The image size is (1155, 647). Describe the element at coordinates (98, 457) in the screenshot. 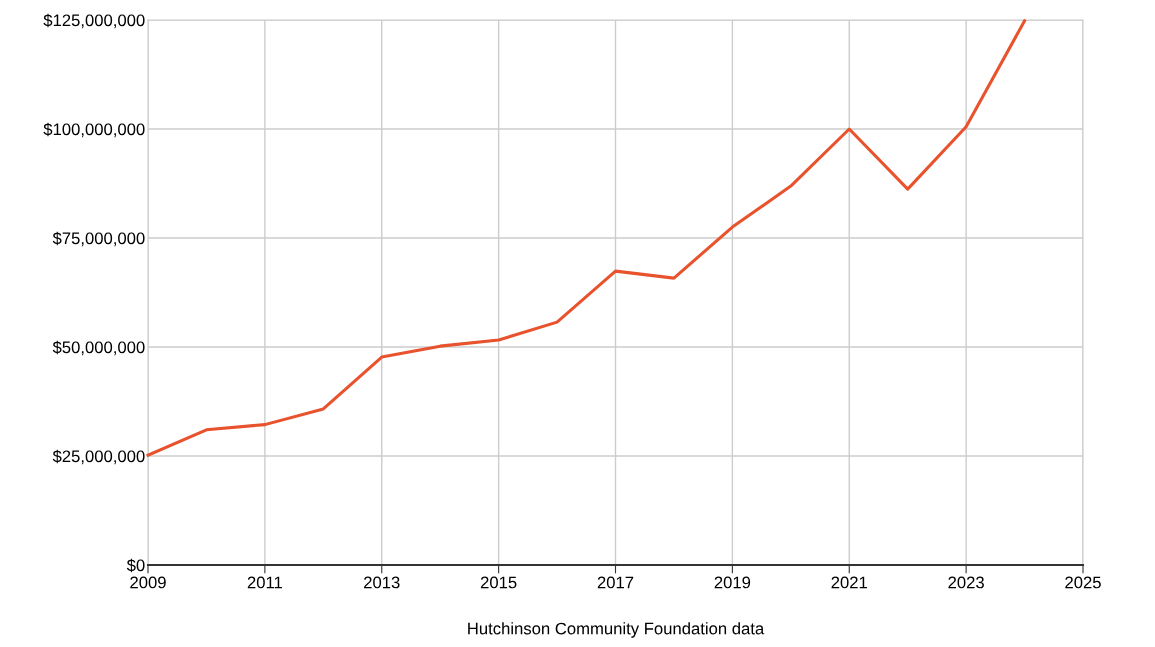

I see `y-tick-label: $25,000,000` at that location.